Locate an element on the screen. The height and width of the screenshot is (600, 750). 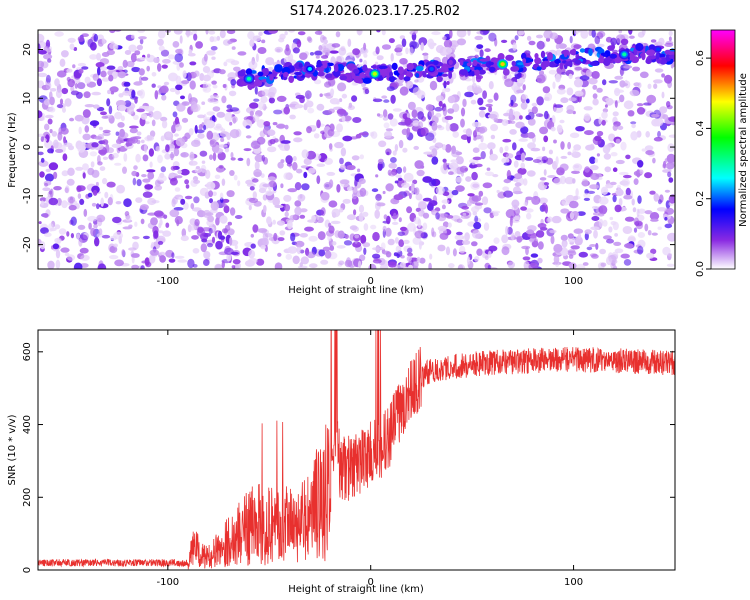
y-tick-label: -10 is located at coordinates (27, 196).